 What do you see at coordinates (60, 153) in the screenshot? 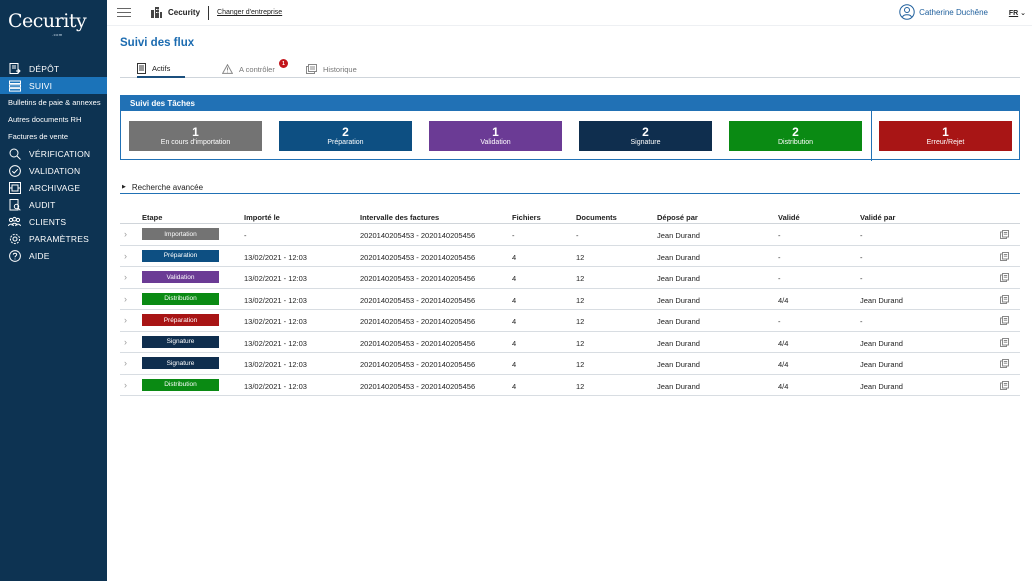
I see `sidebar-item-label: VÉRIFICATION` at bounding box center [60, 153].